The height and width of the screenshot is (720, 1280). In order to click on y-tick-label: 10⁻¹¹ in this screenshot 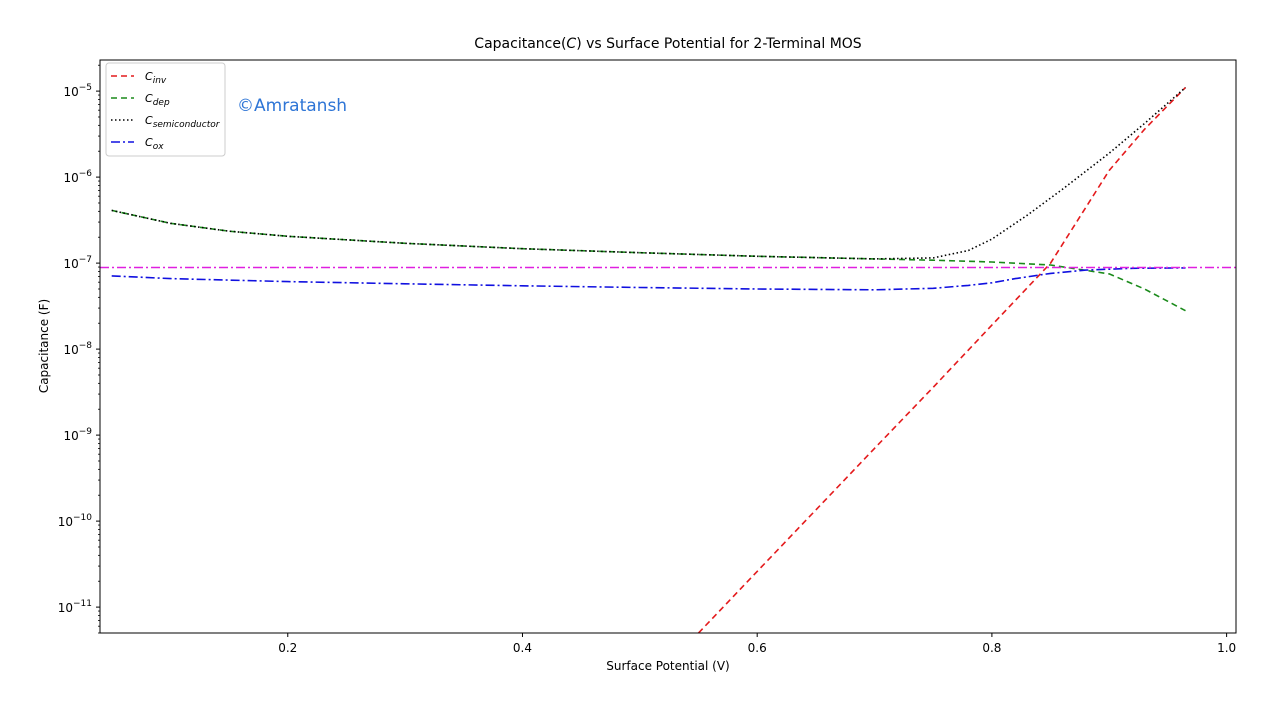, I will do `click(75, 607)`.